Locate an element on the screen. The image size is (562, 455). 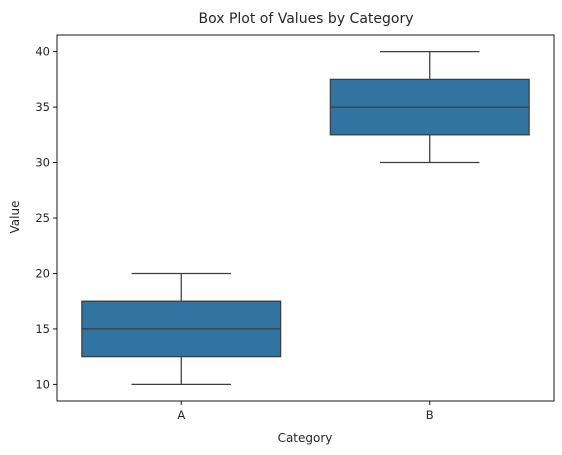
y-tick-label: 10 is located at coordinates (42, 384).